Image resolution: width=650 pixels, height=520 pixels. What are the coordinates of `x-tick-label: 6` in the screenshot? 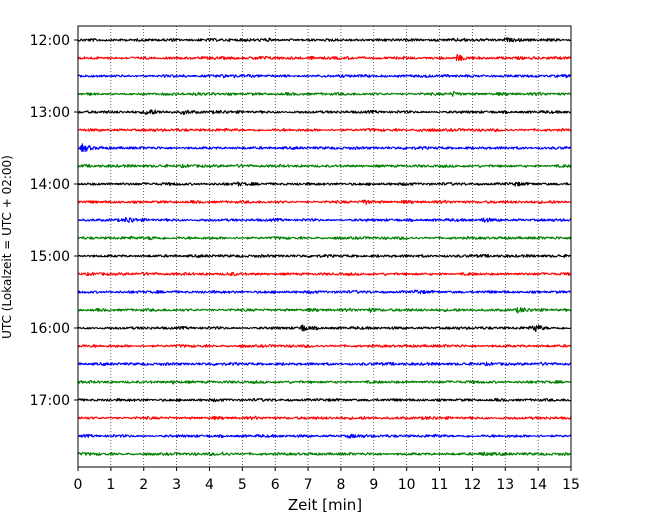 It's located at (275, 485).